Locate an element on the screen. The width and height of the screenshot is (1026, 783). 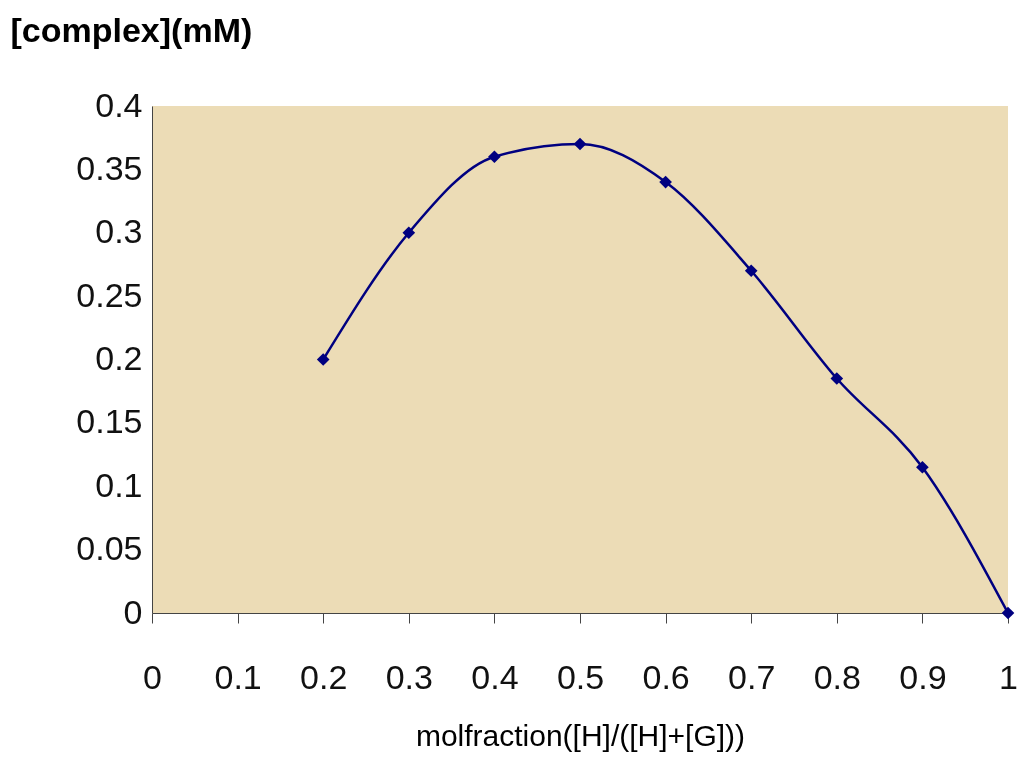
y-tick-label: 0.25 is located at coordinates (109, 294).